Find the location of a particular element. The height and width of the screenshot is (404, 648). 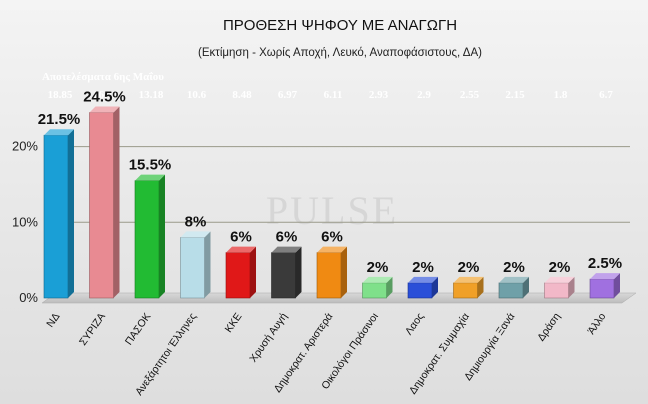

y-tick-label: 20% is located at coordinates (25, 146).